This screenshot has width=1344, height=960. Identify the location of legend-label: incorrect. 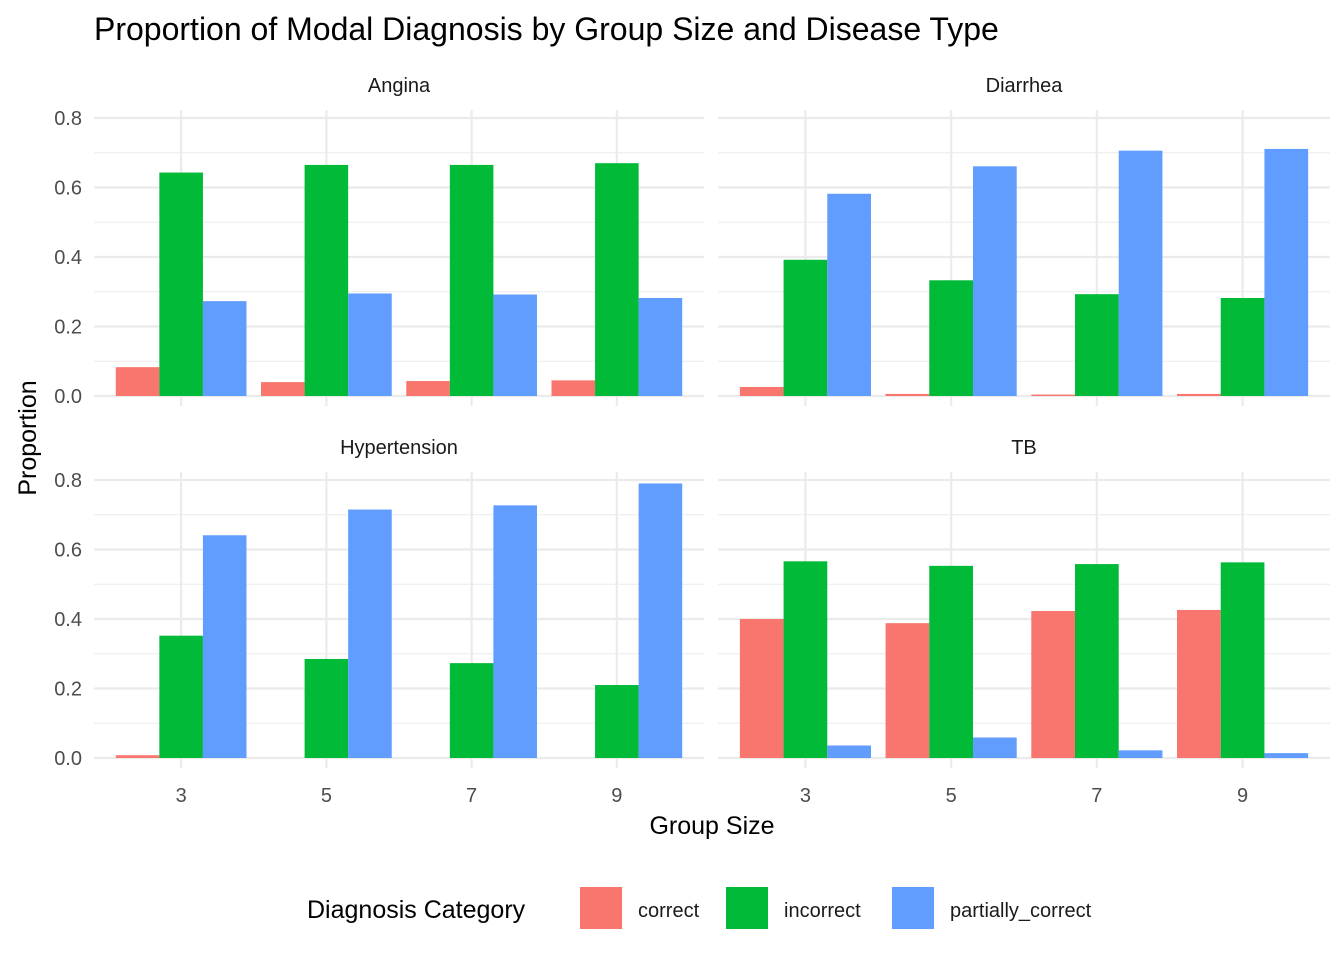
(822, 911).